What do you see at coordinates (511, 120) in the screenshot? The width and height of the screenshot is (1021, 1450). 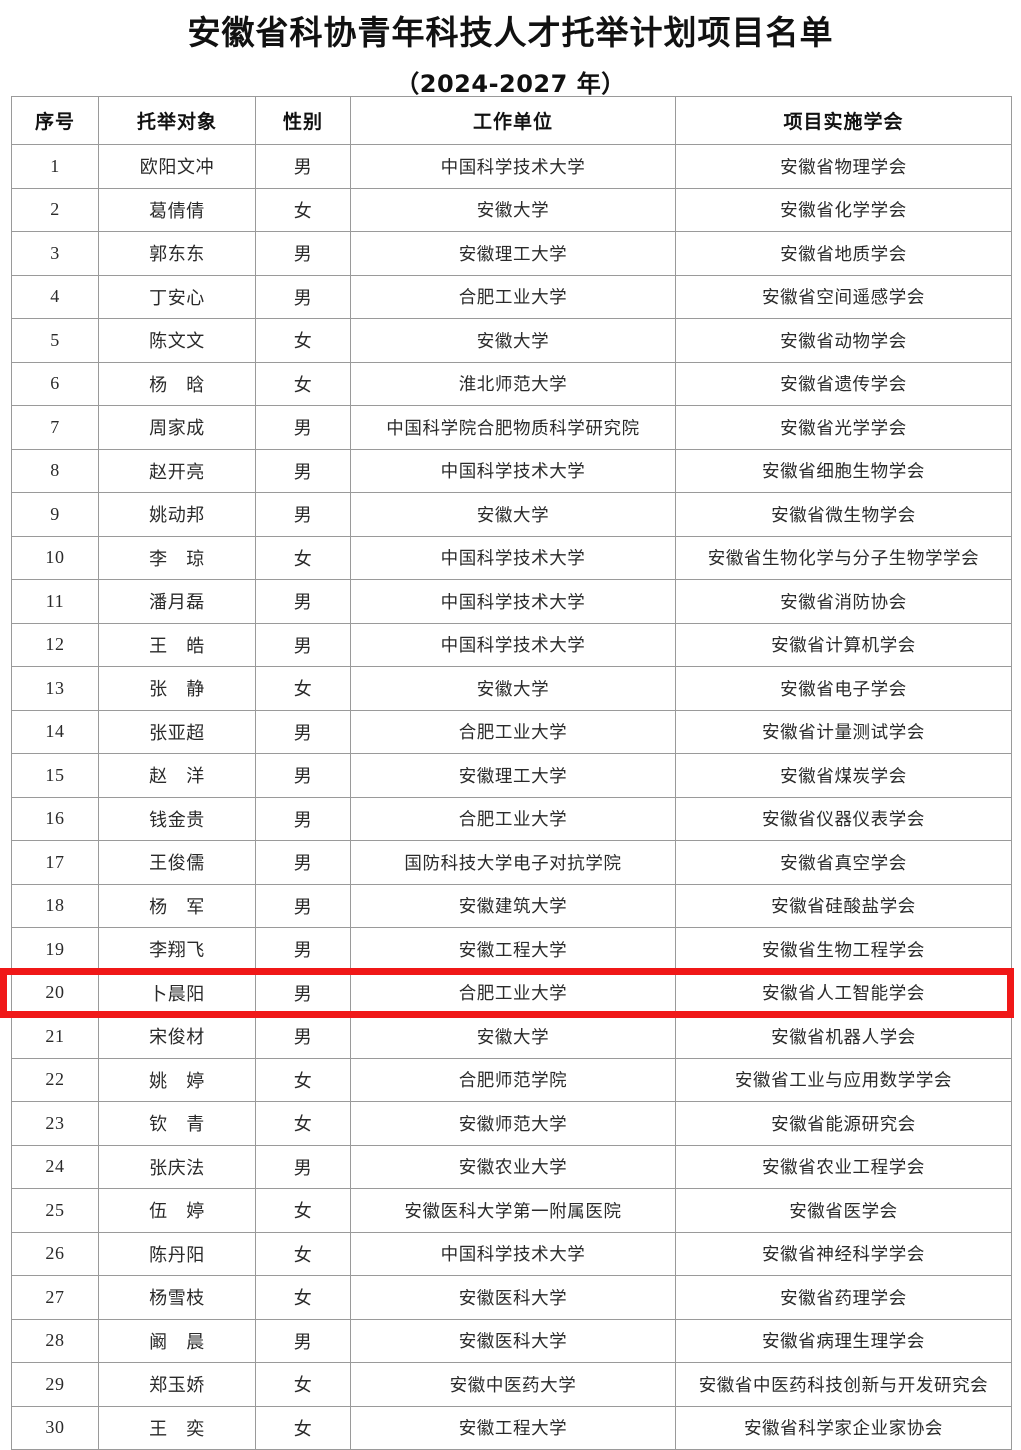 I see `table-header-row: 序号 托举对象 性别 工作单位 项目实施学会` at bounding box center [511, 120].